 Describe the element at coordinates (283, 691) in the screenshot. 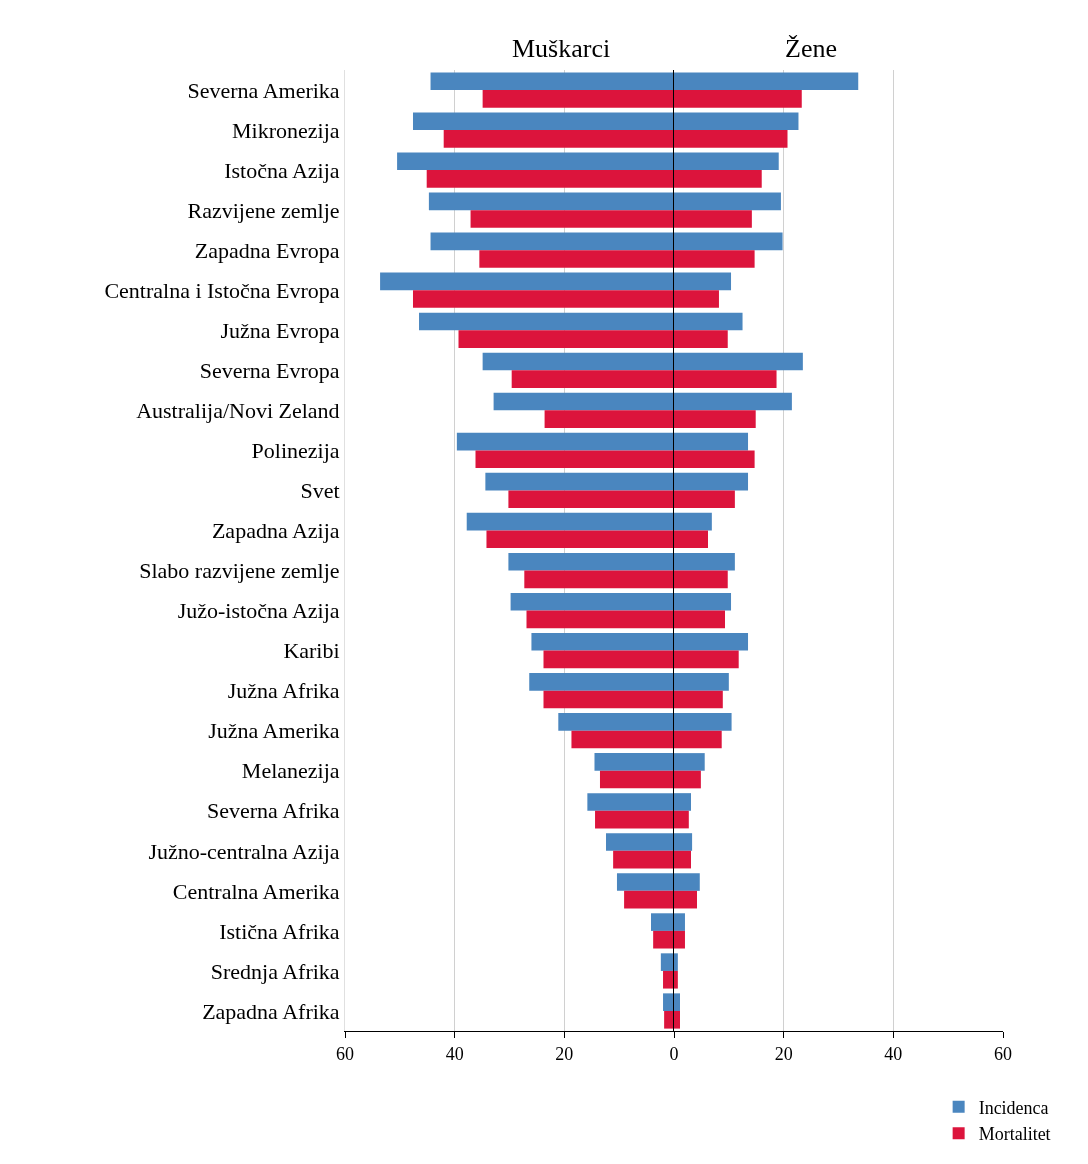

I see `y-tick-label: Južna Afrika` at that location.